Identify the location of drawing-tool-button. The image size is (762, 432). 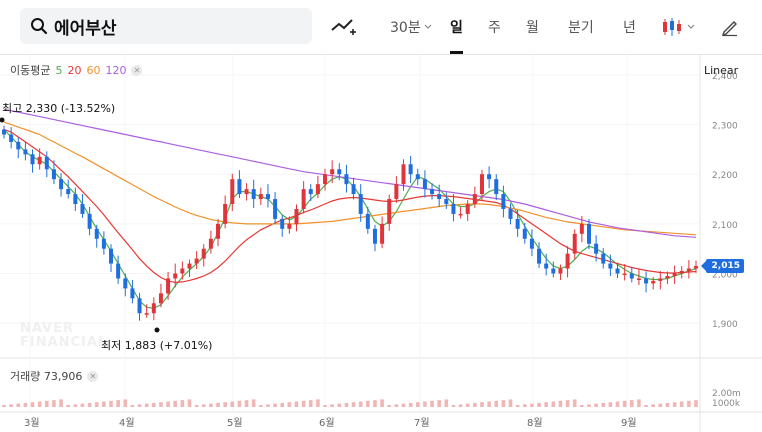
(344, 27).